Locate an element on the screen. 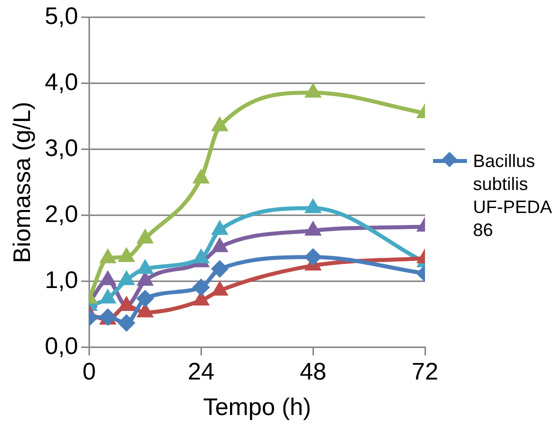  legend-label: Bacillus subtilis UF-PEDA 86 is located at coordinates (512, 196).